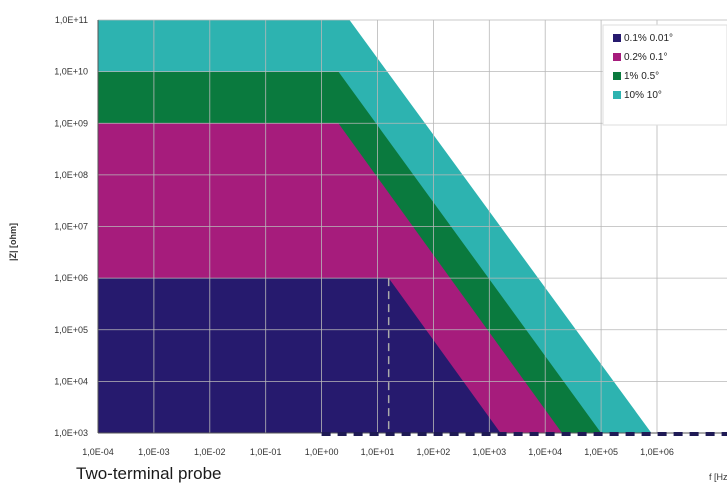 The image size is (727, 486). I want to click on x-tick-label-1: 1,0E-03, so click(154, 452).